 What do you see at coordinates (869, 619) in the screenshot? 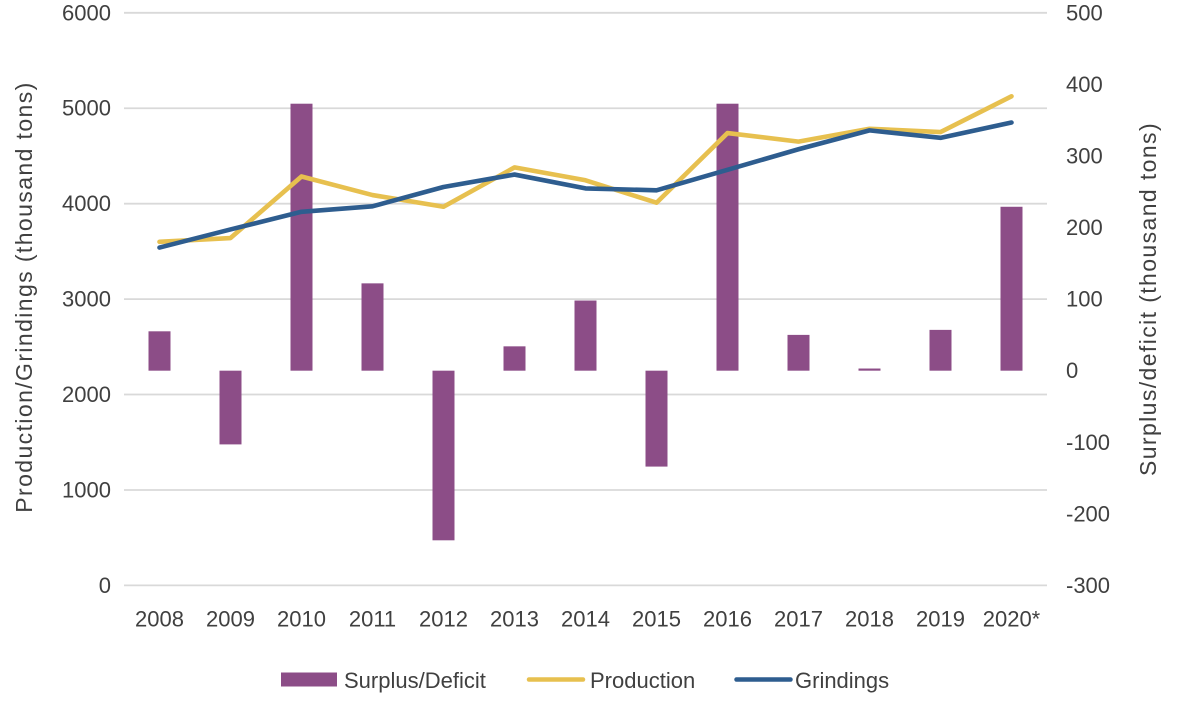
I see `x-axis-label-2018: 2018` at bounding box center [869, 619].